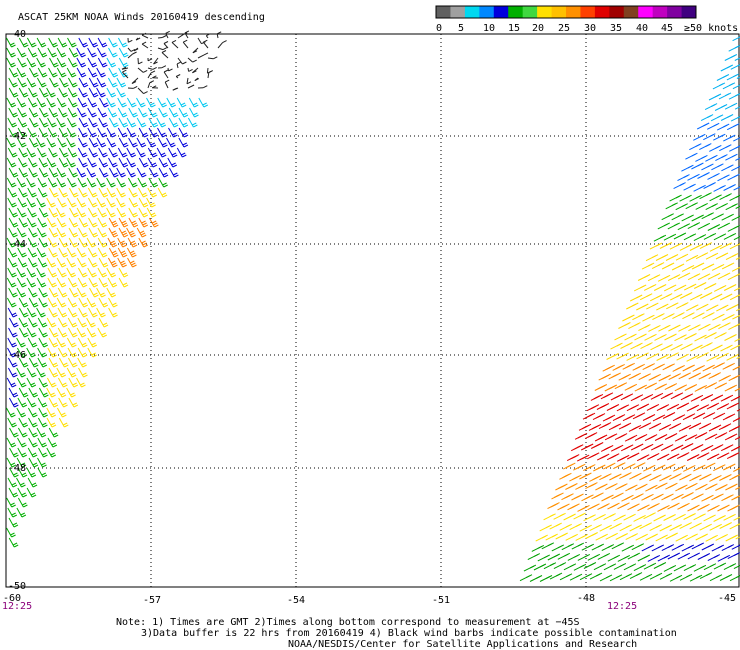  Describe the element at coordinates (17, 34) in the screenshot. I see `lat-label-40: -40` at that location.